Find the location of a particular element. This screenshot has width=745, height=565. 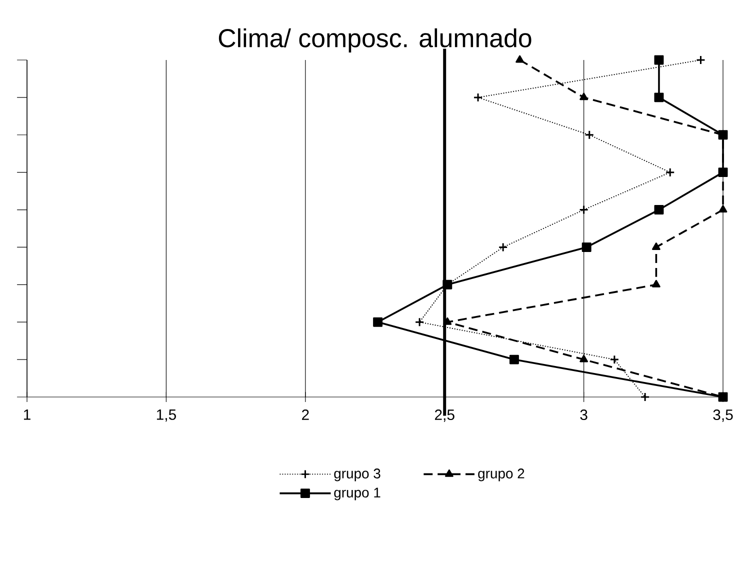

chart-title: Clima/ composc. alumnado is located at coordinates (375, 40).